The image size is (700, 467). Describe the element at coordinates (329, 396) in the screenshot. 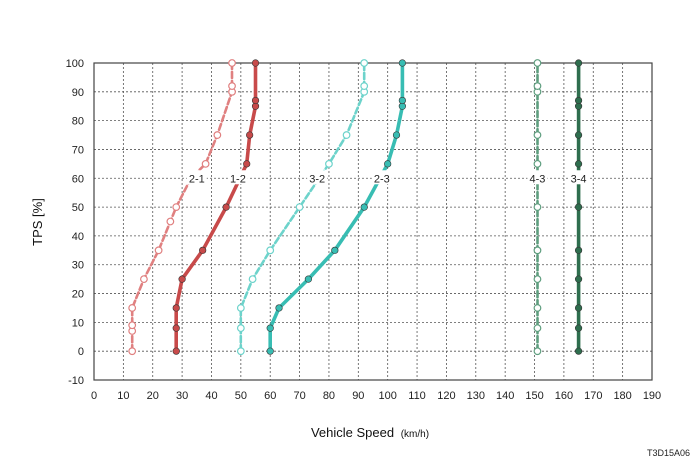

I see `x-tick-label: 80` at that location.